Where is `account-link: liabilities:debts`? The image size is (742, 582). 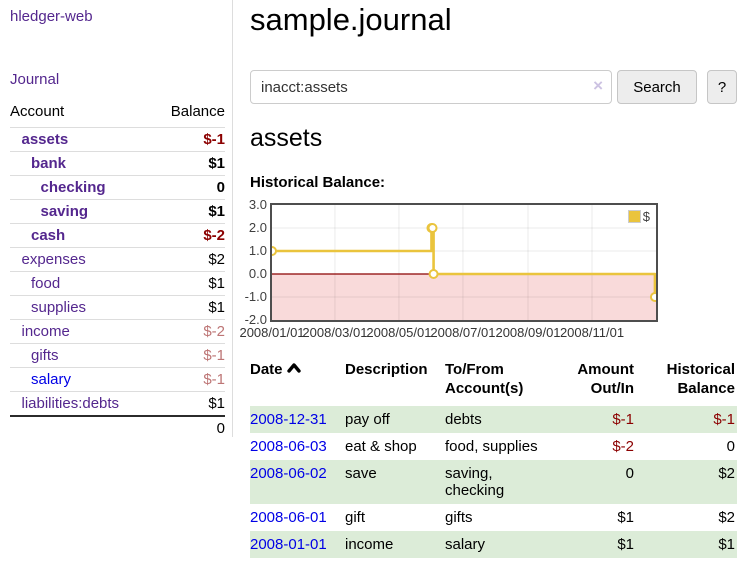
account-link: liabilities:debts is located at coordinates (70, 403).